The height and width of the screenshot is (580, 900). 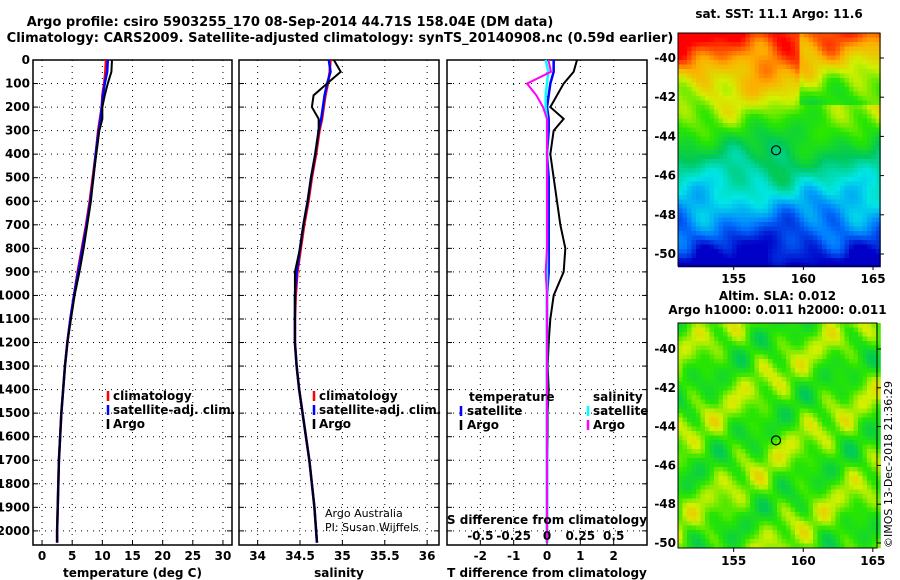 I want to click on x-tick-label: 34, so click(x=257, y=556).